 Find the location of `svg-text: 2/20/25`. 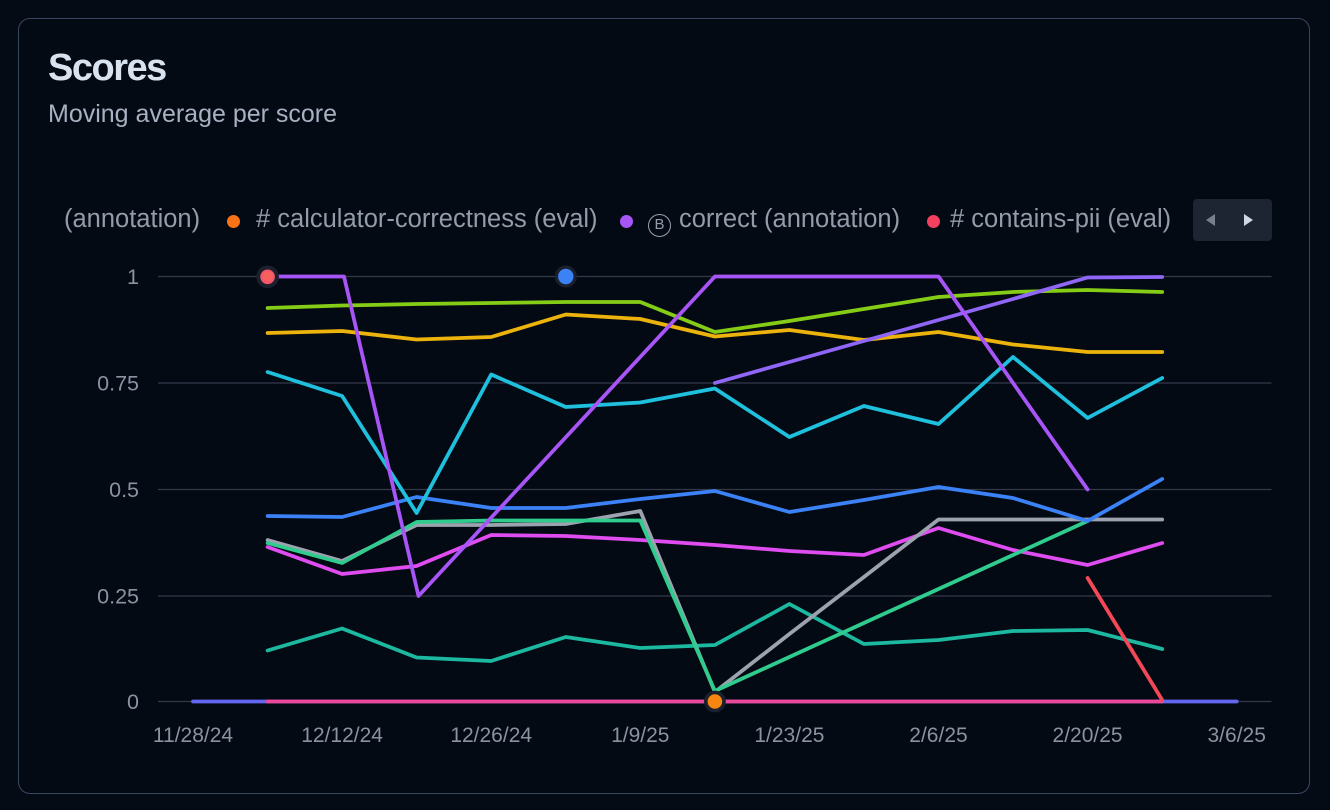

svg-text: 2/20/25 is located at coordinates (1088, 735).